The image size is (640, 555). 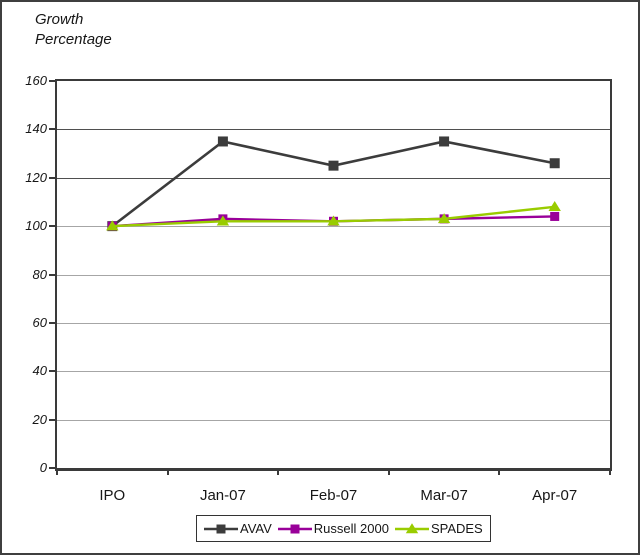 I want to click on x-axis-label: Jan-07, so click(x=222, y=495).